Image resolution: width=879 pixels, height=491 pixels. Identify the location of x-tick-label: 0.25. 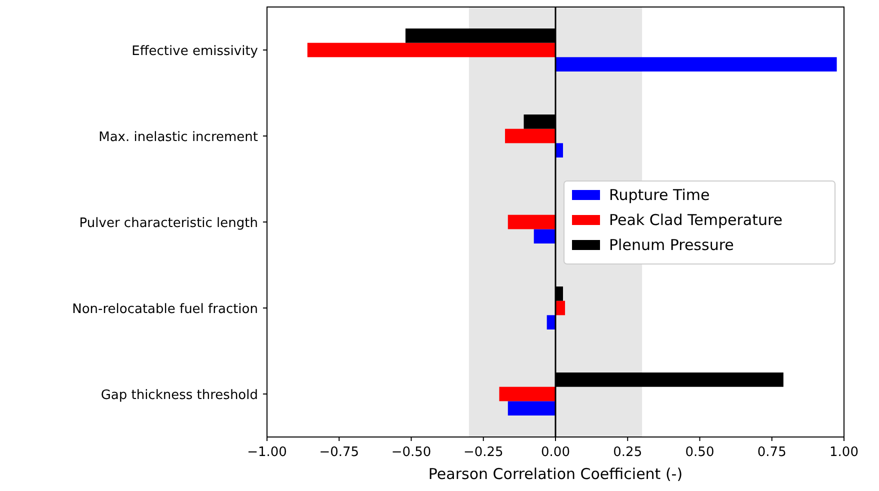
(627, 452).